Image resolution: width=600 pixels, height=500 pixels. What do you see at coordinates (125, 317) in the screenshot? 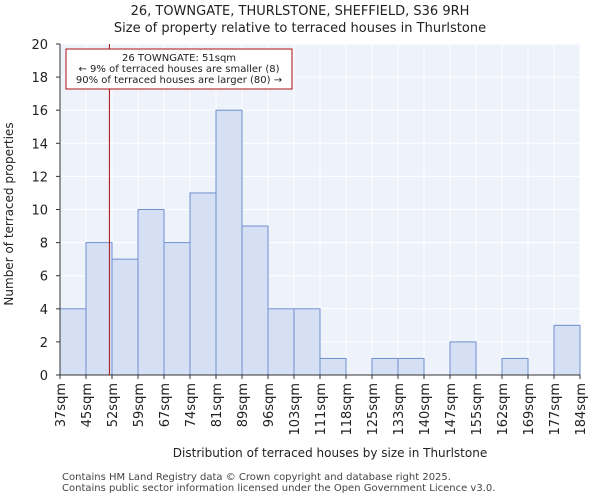
I see `bar-52sqm` at bounding box center [125, 317].